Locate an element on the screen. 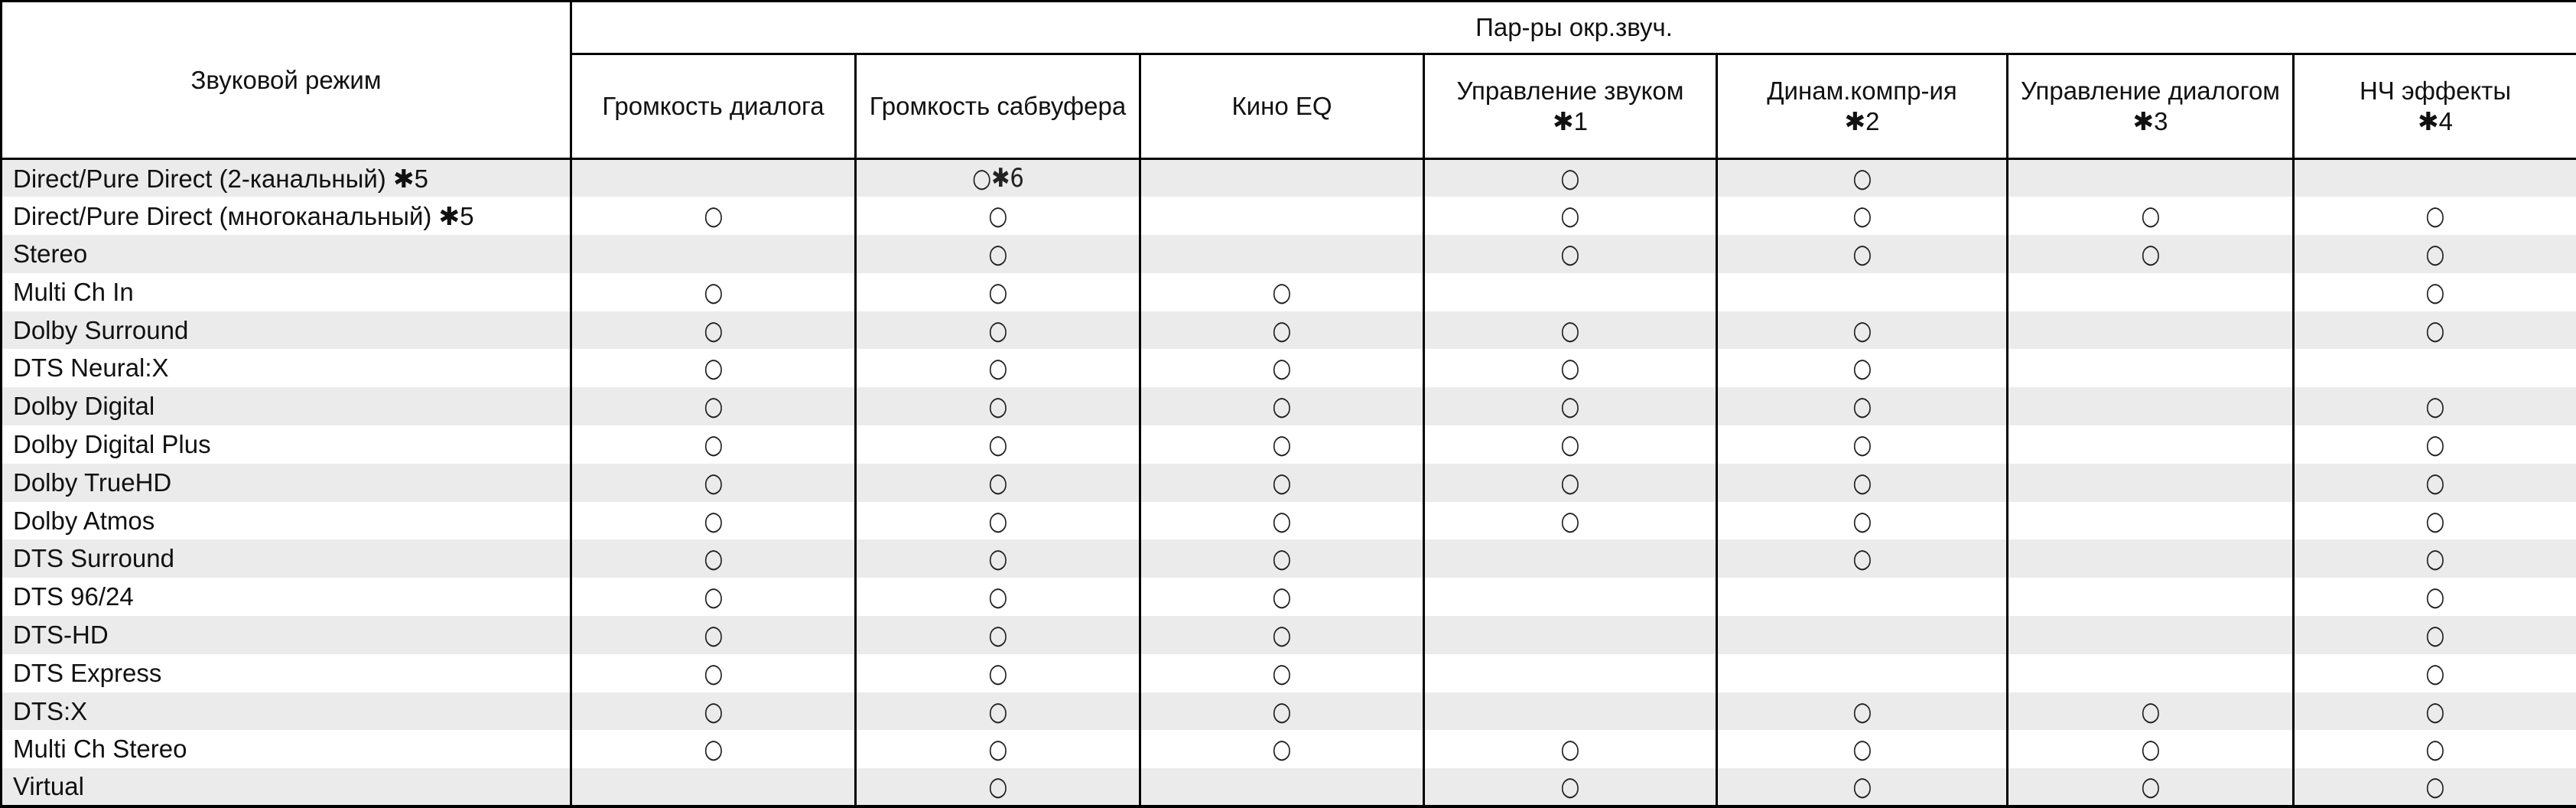 Image resolution: width=2576 pixels, height=808 pixels. table-row: Stereo○○○○○ is located at coordinates (1289, 254).